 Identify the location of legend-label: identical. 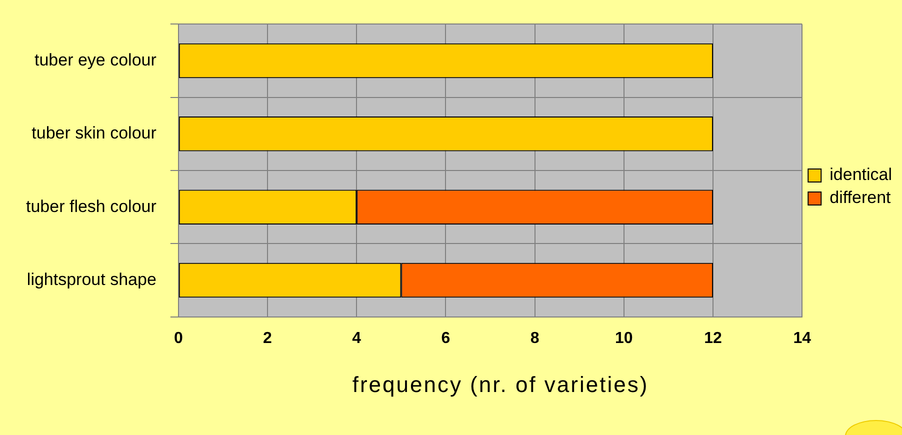
(861, 174).